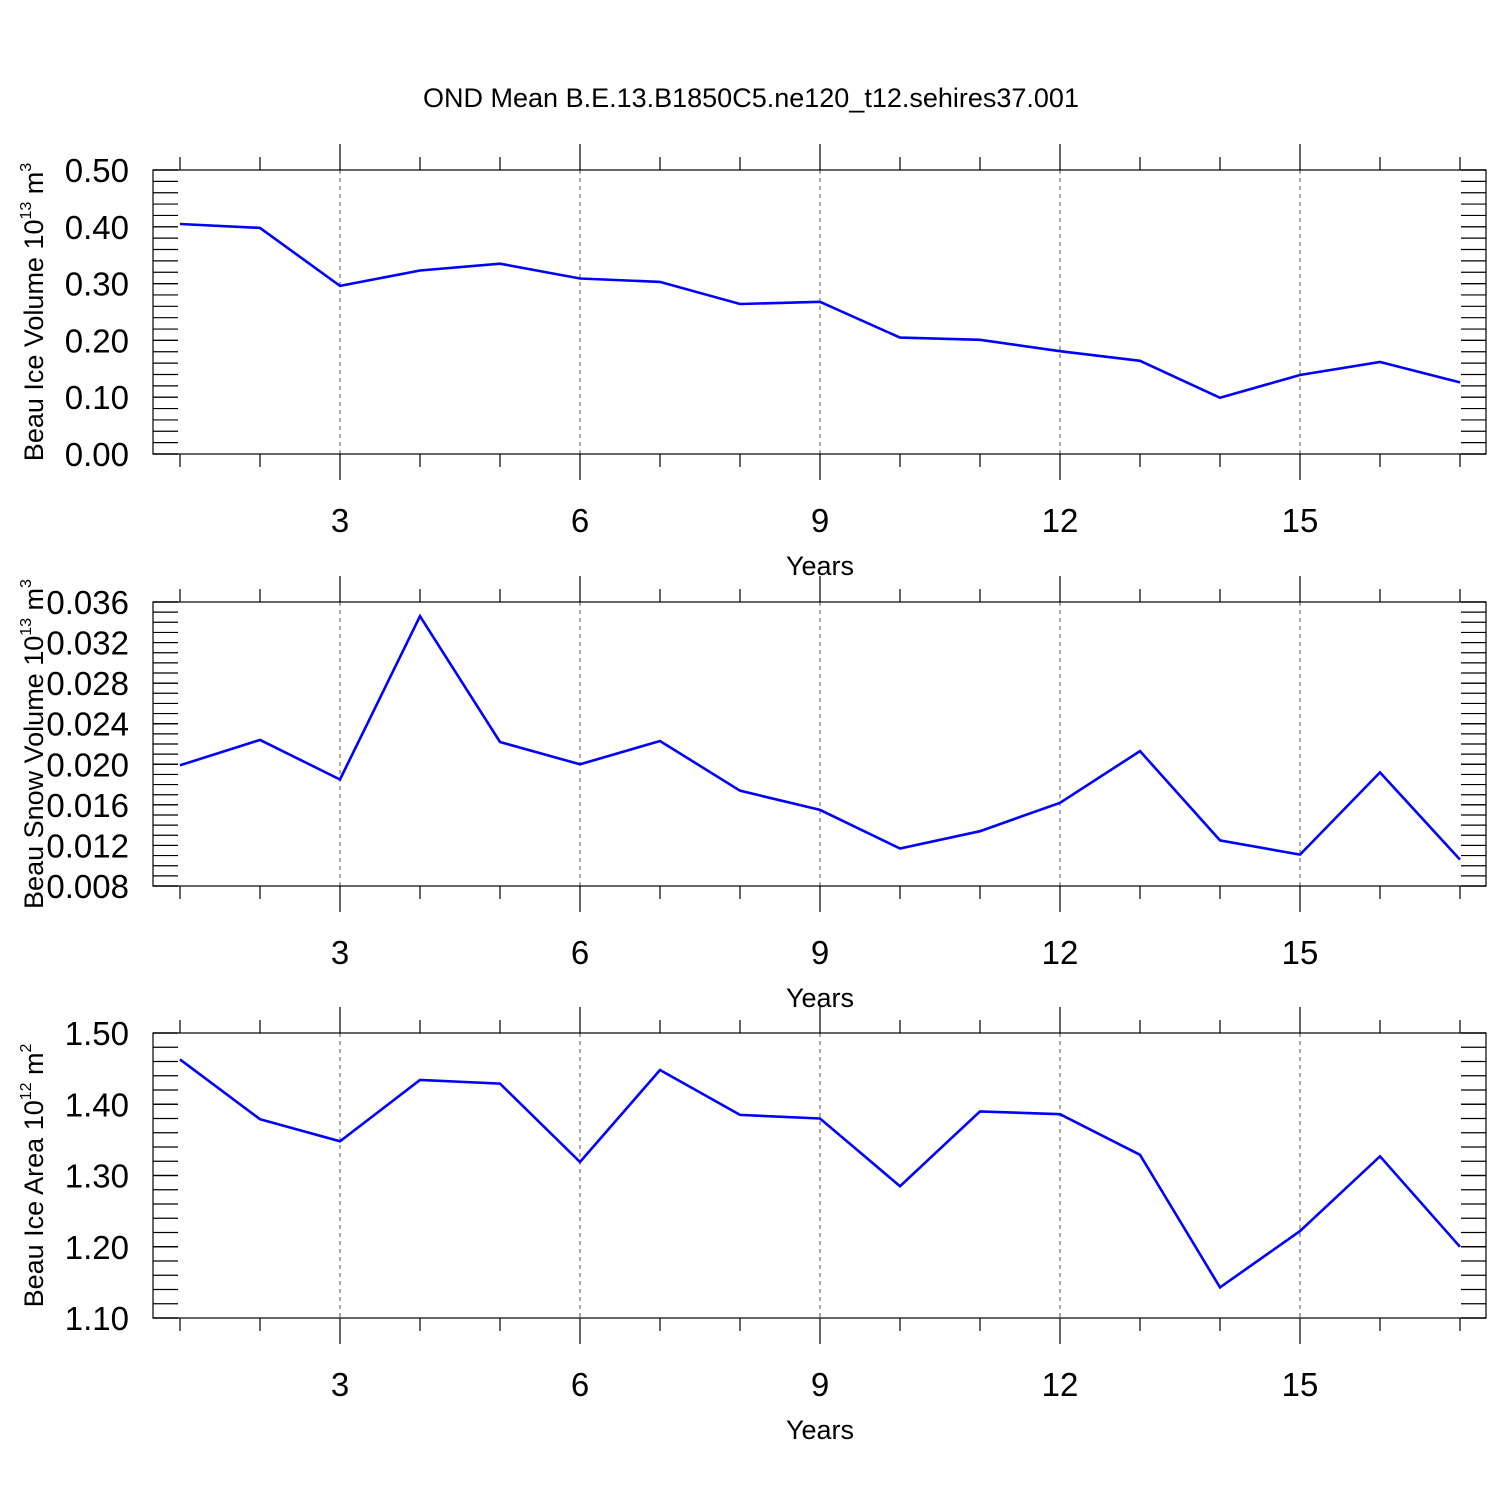 This screenshot has height=1500, width=1500. I want to click on series-line-ice-area, so click(820, 1174).